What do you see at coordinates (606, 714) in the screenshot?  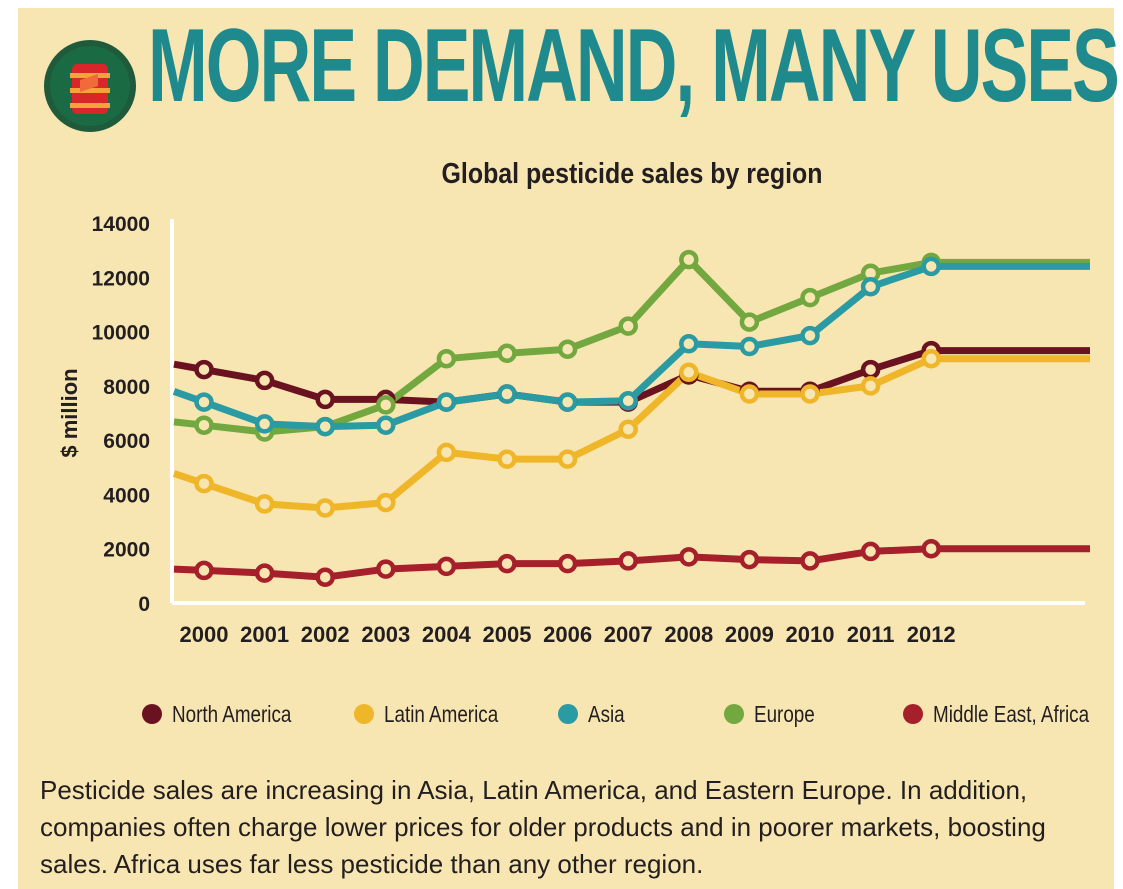 I see `legend-label: Asia` at bounding box center [606, 714].